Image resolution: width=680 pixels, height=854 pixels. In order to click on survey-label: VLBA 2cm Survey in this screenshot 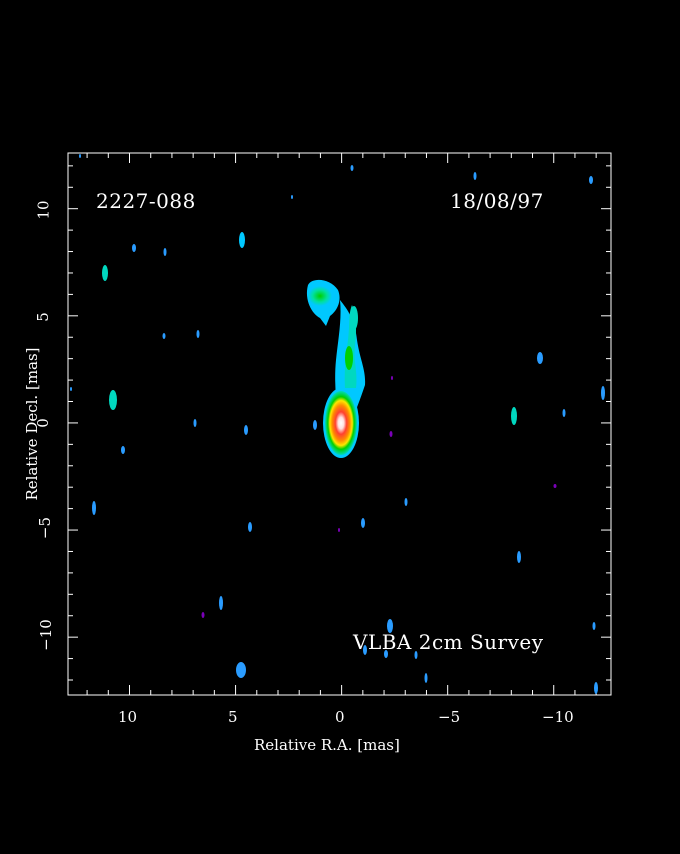, I will do `click(448, 642)`.